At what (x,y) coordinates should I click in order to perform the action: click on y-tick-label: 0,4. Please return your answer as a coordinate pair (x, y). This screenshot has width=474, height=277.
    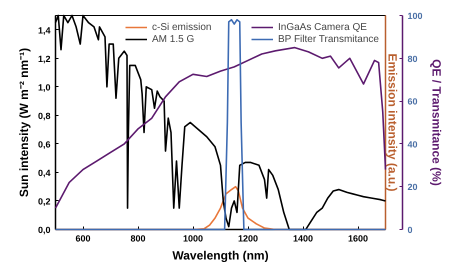
    Looking at the image, I should click on (44, 173).